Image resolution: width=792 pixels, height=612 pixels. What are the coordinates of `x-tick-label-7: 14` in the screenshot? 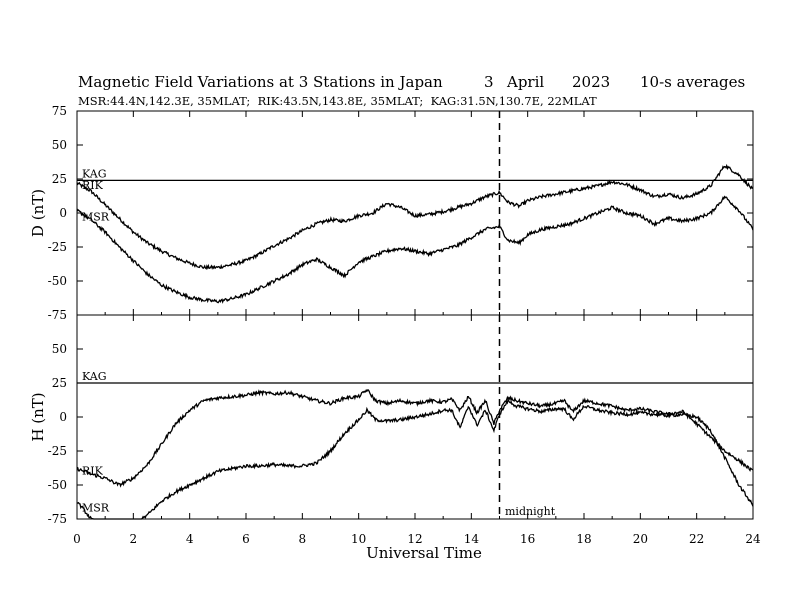 It's located at (472, 539).